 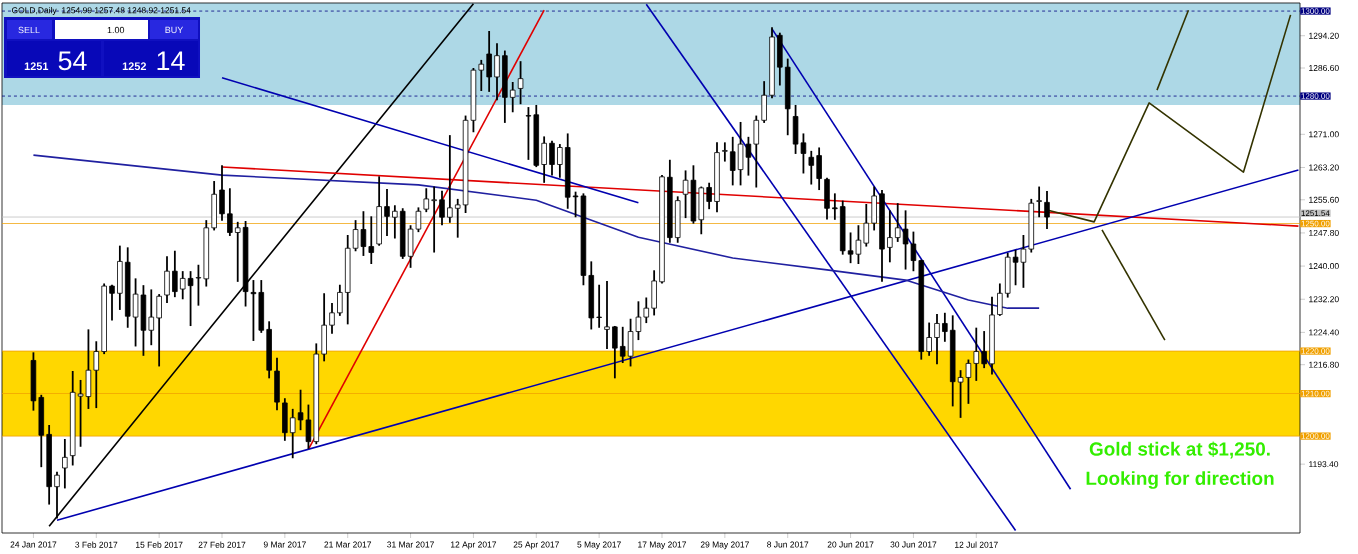 I want to click on x-tick-label: 31 Mar 2017, so click(x=410, y=544).